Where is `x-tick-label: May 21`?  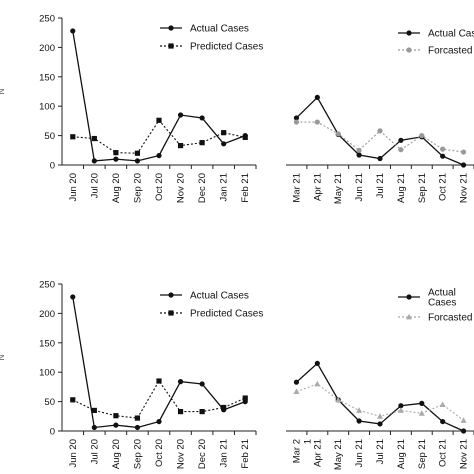
x-tick-label: May 21 is located at coordinates (338, 454).